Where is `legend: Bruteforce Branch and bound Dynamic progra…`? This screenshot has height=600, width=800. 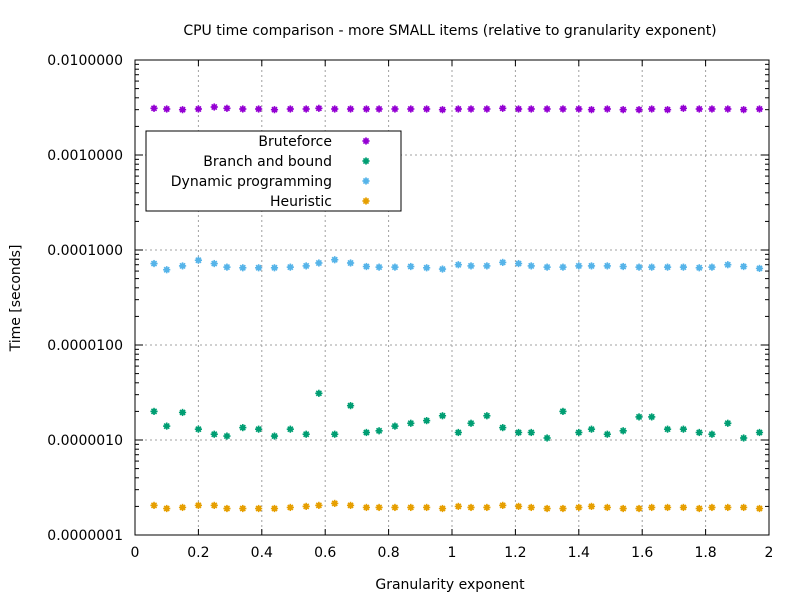 legend: Bruteforce Branch and bound Dynamic progra… is located at coordinates (273, 171).